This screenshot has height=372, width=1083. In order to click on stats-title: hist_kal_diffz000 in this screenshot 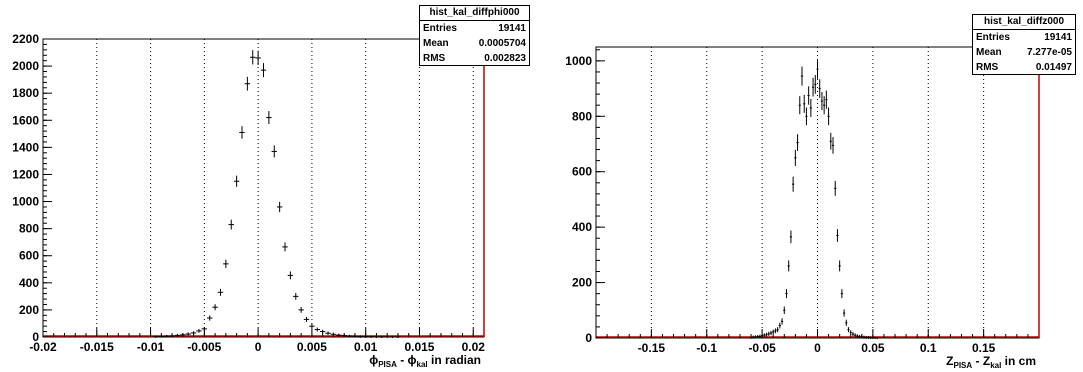, I will do `click(1024, 22)`.